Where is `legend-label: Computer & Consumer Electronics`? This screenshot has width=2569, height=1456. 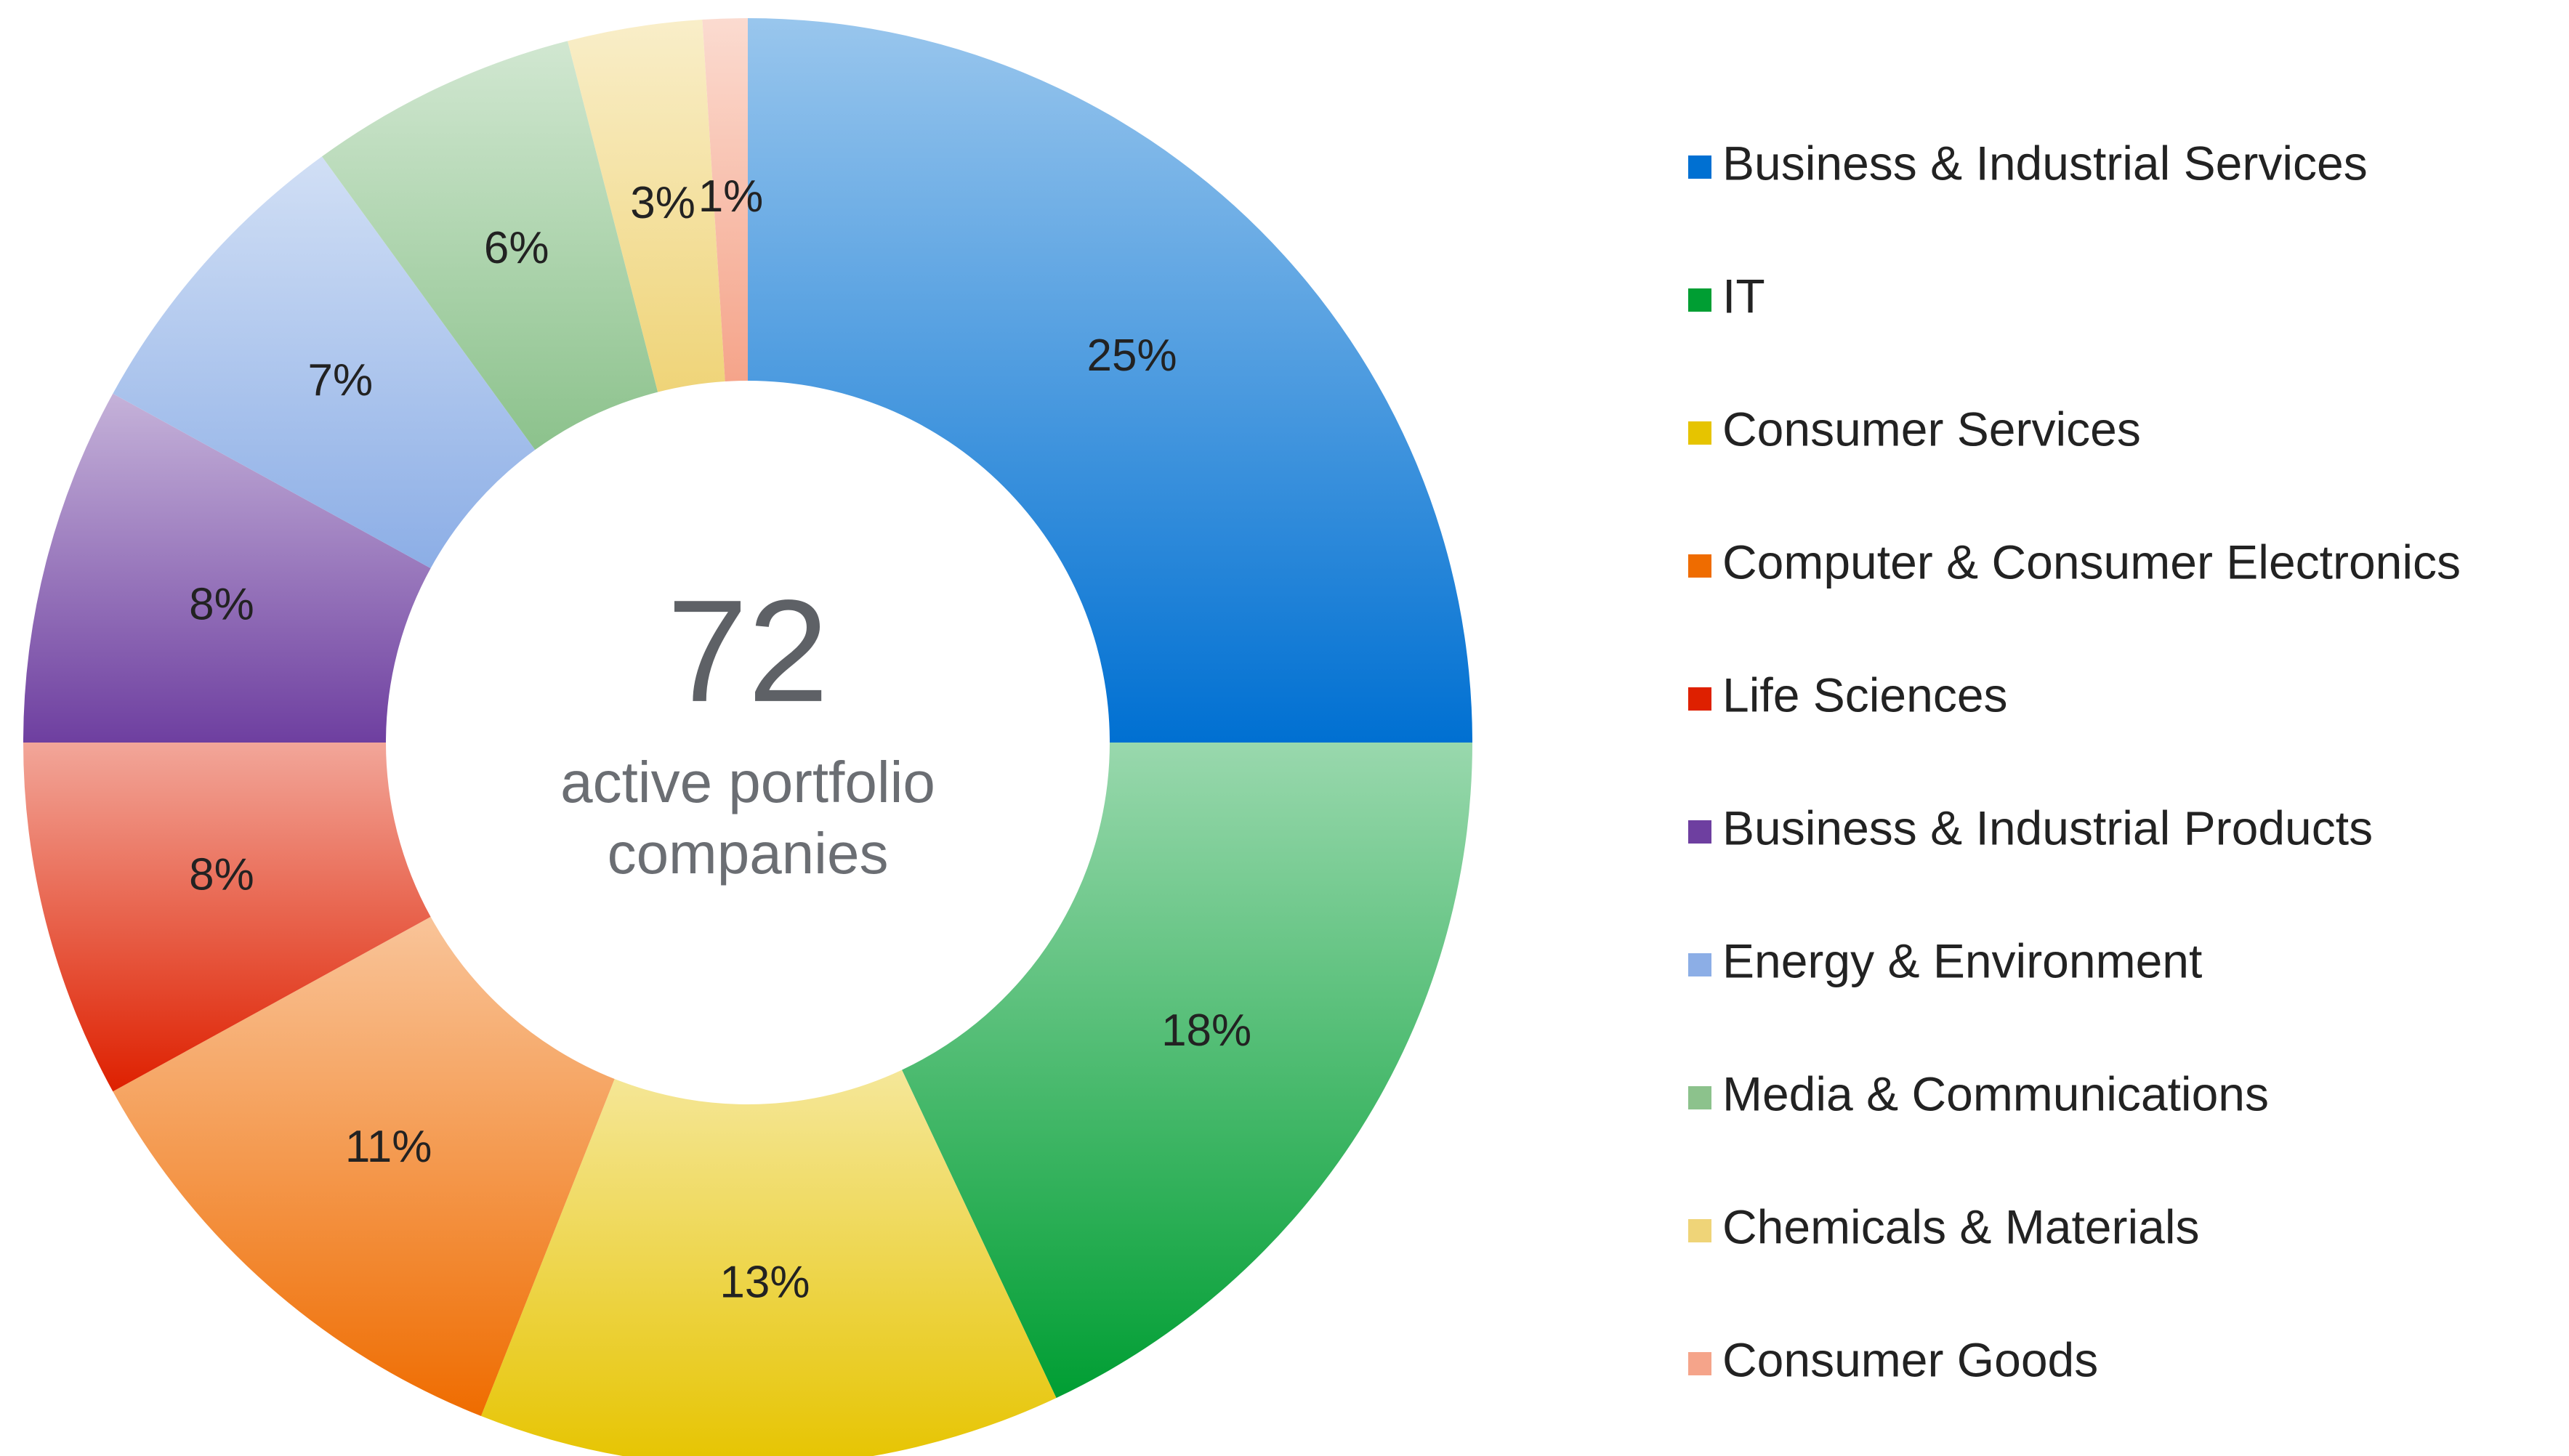 legend-label: Computer & Consumer Electronics is located at coordinates (2091, 562).